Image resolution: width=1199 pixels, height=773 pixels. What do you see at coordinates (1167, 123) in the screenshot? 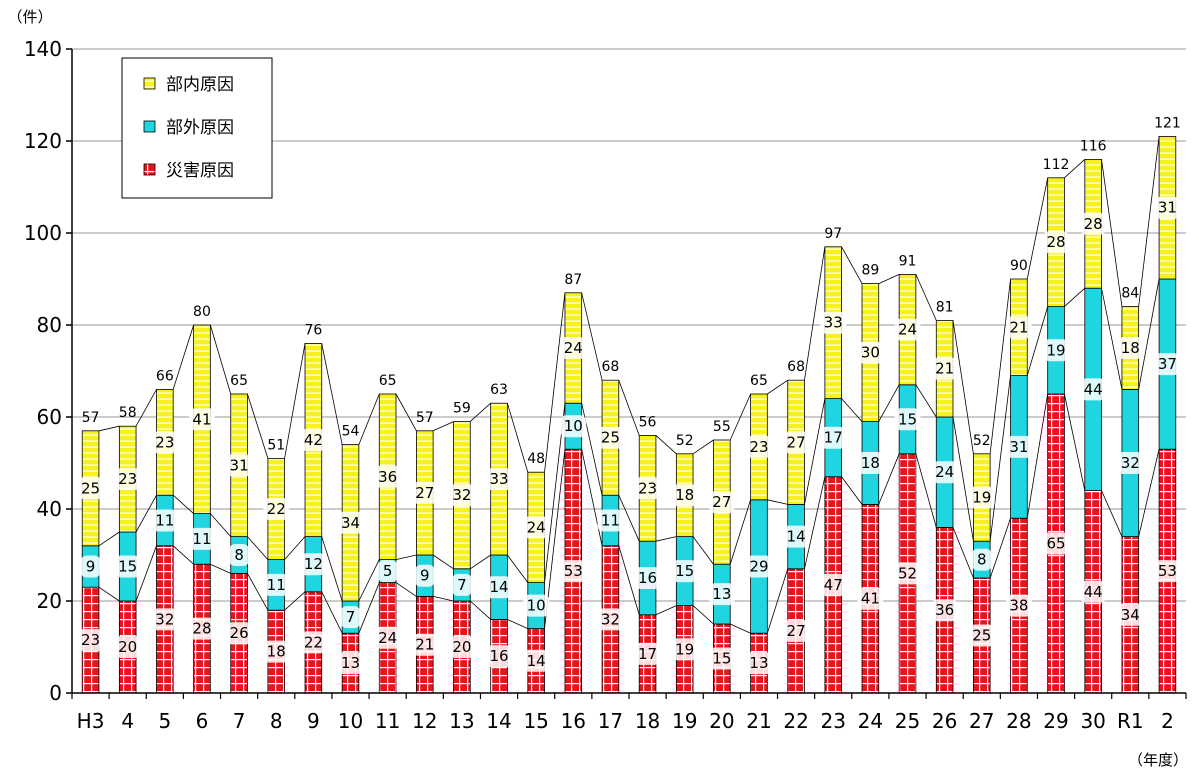
I see `total-label: 121` at bounding box center [1167, 123].